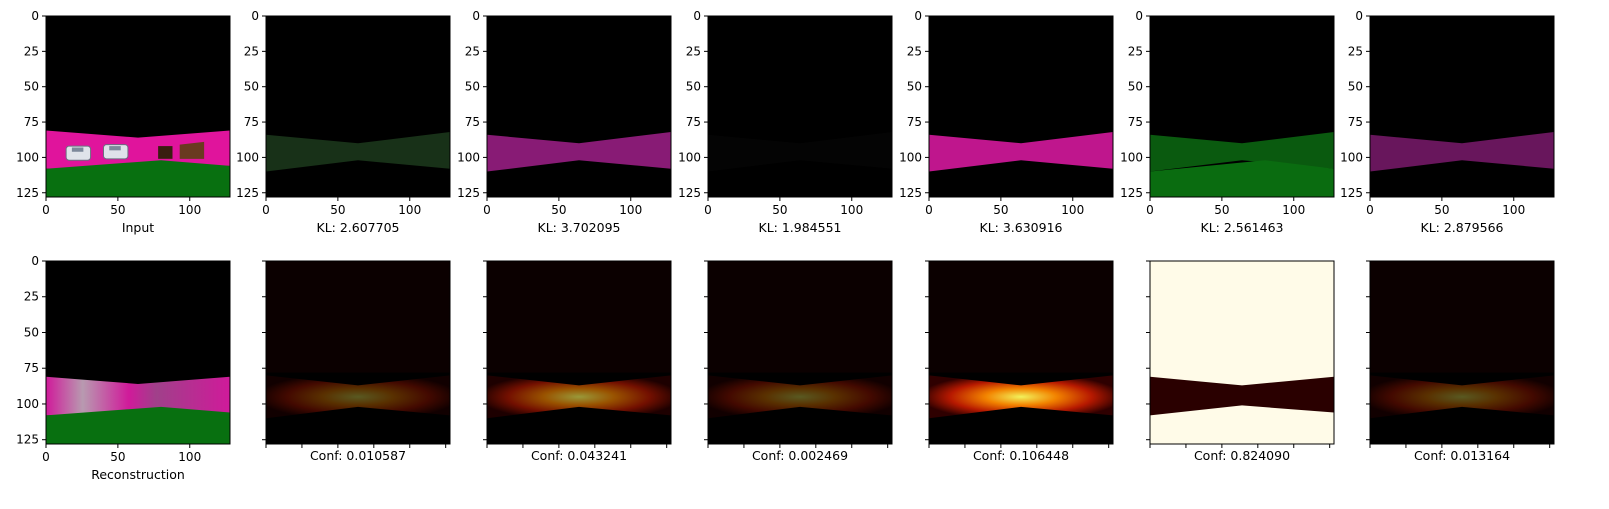 The image size is (1609, 509). Describe the element at coordinates (1242, 227) in the screenshot. I see `panel-label: KL: 2.561463` at that location.